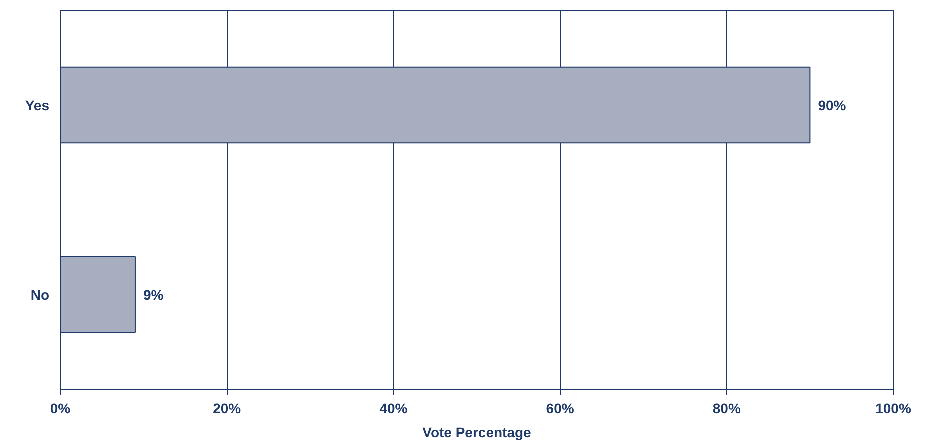 This screenshot has height=443, width=927. What do you see at coordinates (894, 408) in the screenshot?
I see `x-tick-label: 100%` at bounding box center [894, 408].